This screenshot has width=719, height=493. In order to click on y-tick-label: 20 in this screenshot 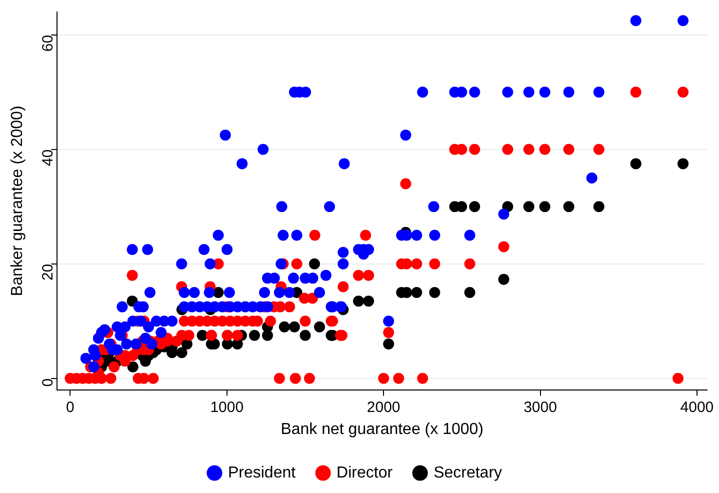, I will do `click(47, 272)`.